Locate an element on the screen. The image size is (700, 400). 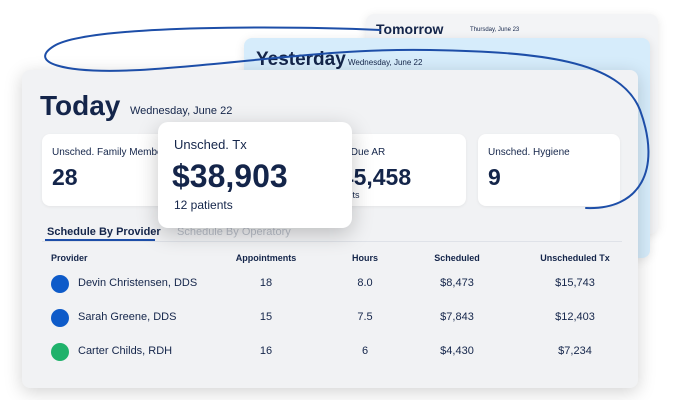
popup-value: $38,903 is located at coordinates (230, 176).